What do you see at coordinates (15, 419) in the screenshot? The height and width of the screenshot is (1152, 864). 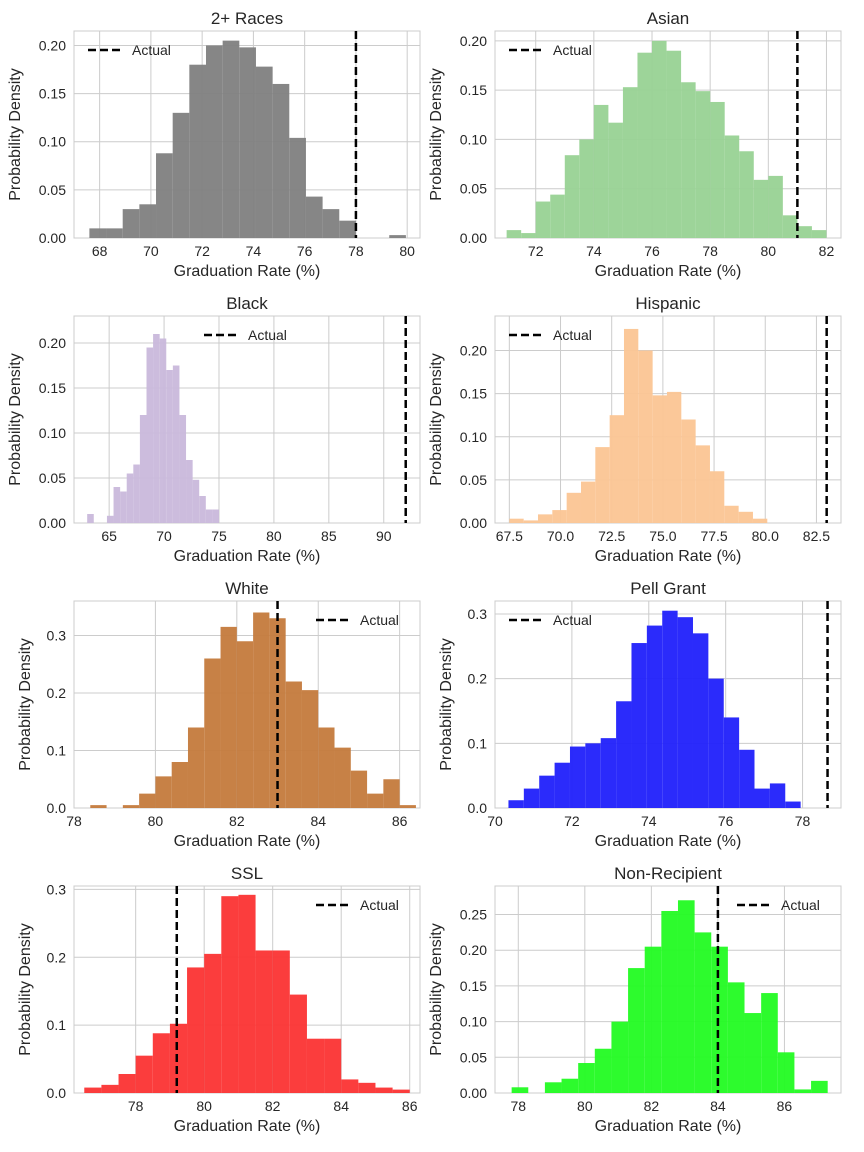 I see `y-axis-label: Probability Density` at bounding box center [15, 419].